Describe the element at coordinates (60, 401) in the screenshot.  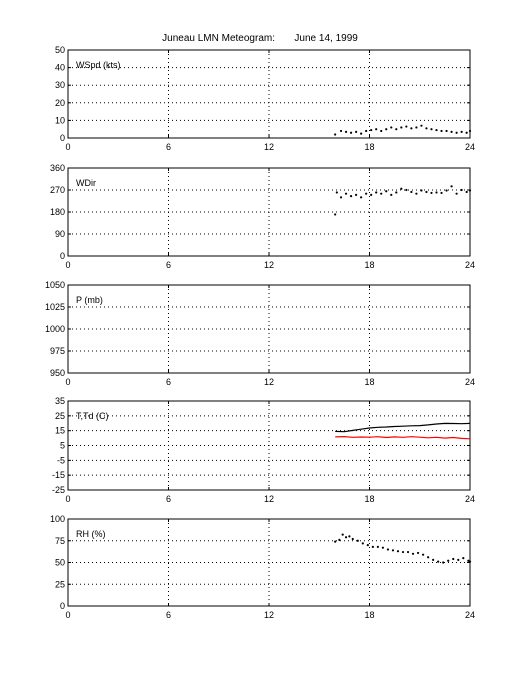
I see `y-tick-label: 35` at that location.